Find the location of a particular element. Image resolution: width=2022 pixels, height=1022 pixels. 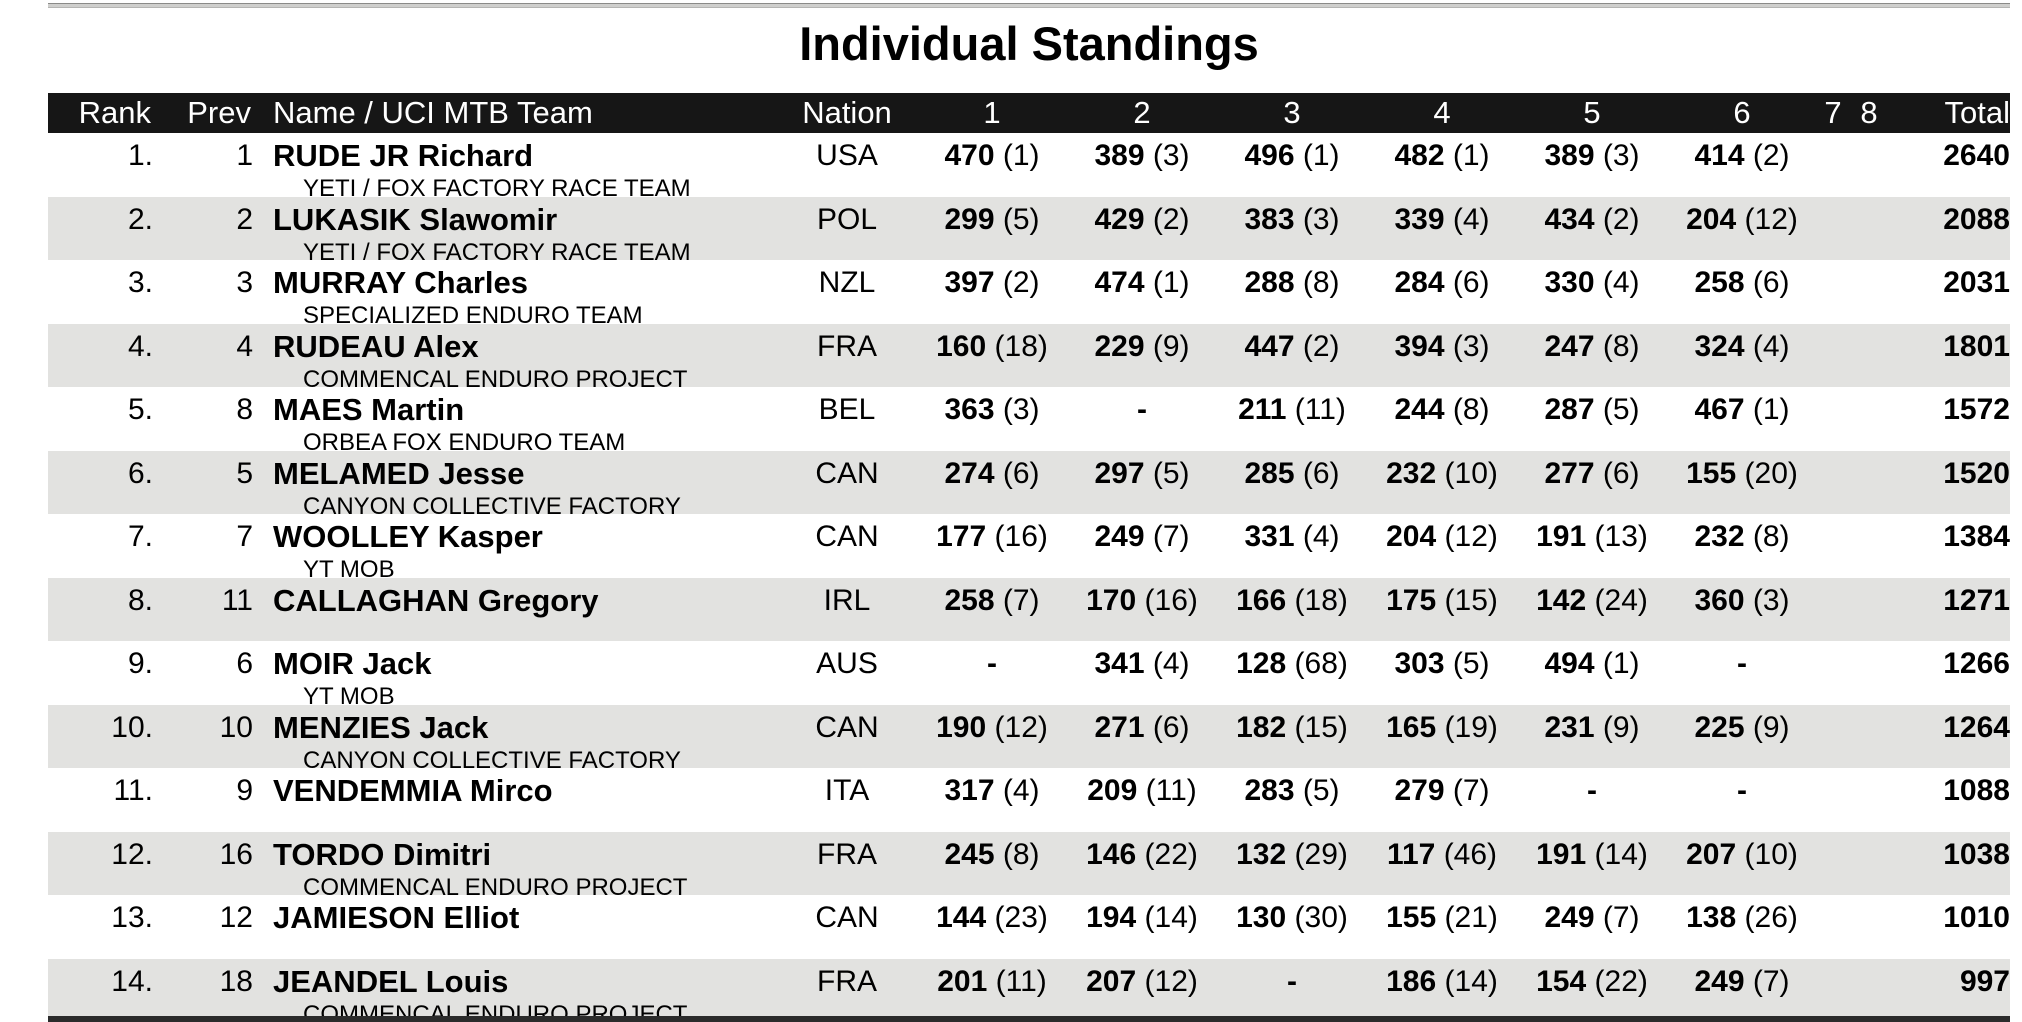

race-position: (20) is located at coordinates (1767, 473).